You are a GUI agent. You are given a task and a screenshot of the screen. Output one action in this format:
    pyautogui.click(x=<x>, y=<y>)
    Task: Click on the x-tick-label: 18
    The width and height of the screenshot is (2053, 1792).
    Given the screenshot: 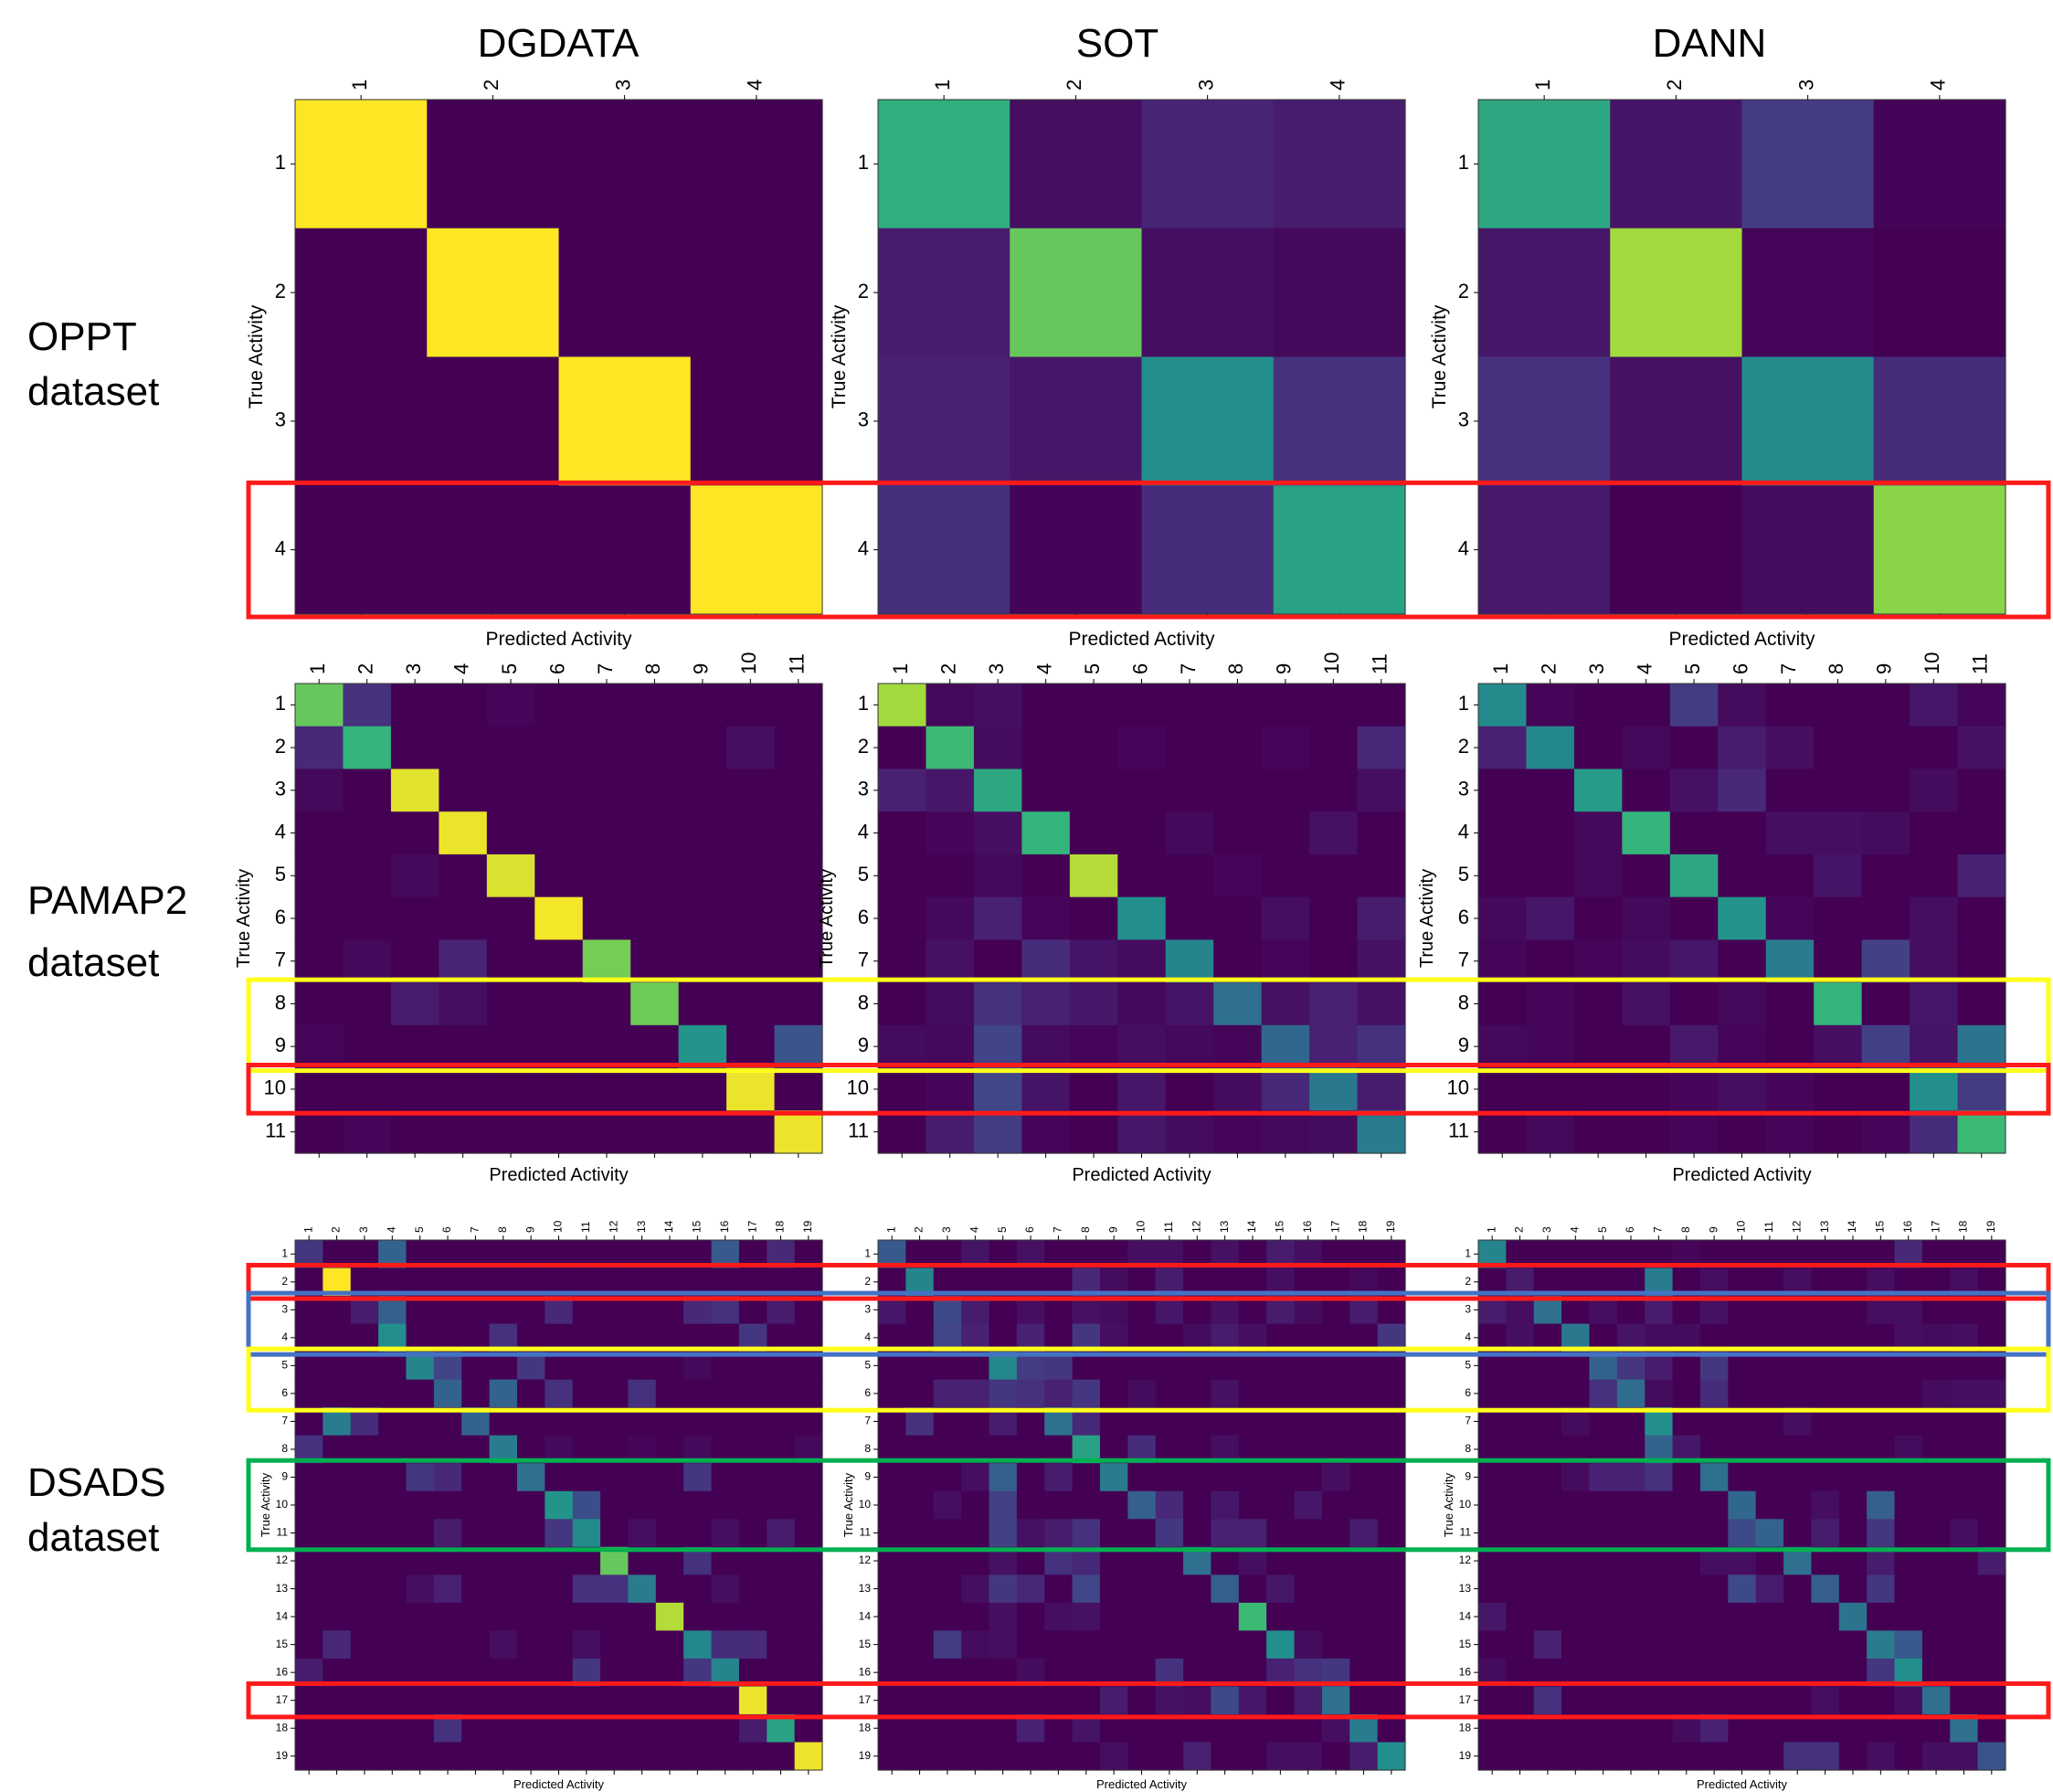 What is the action you would take?
    pyautogui.click(x=1963, y=1226)
    